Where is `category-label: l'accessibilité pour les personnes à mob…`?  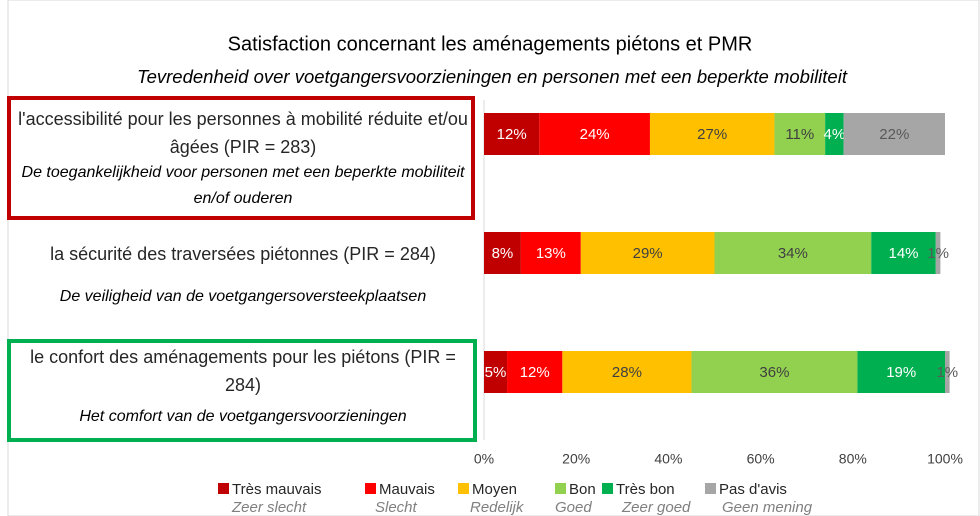
category-label: l'accessibilité pour les personnes à mob… is located at coordinates (243, 133).